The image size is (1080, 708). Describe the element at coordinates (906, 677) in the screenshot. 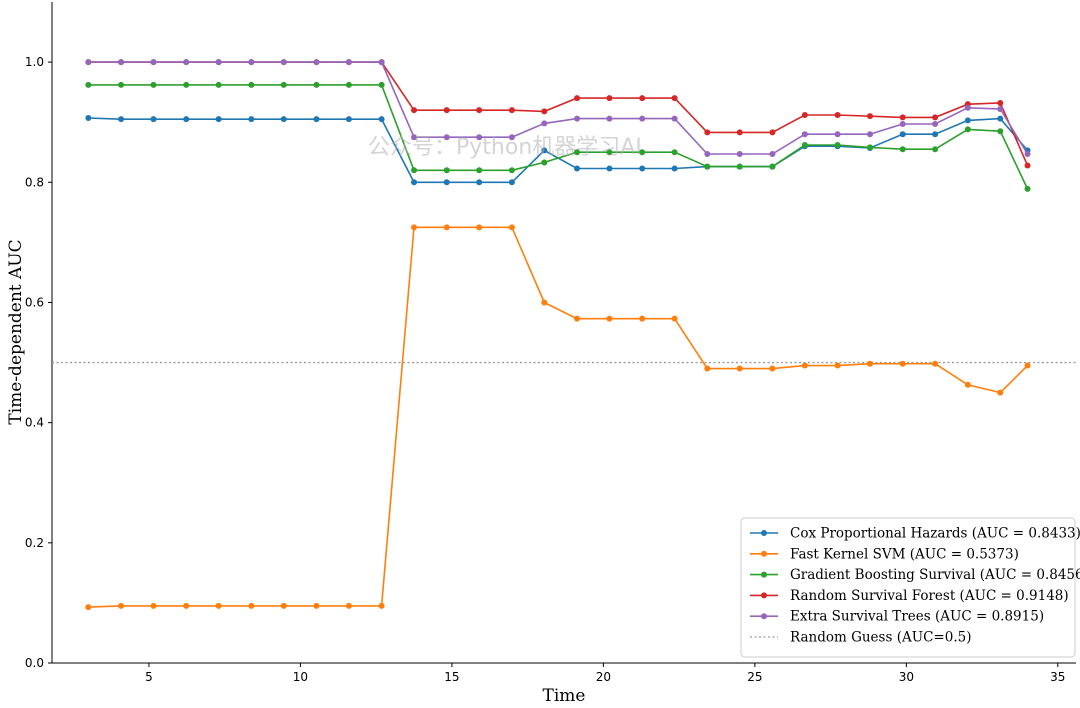

I see `x-tick-label: 30` at that location.